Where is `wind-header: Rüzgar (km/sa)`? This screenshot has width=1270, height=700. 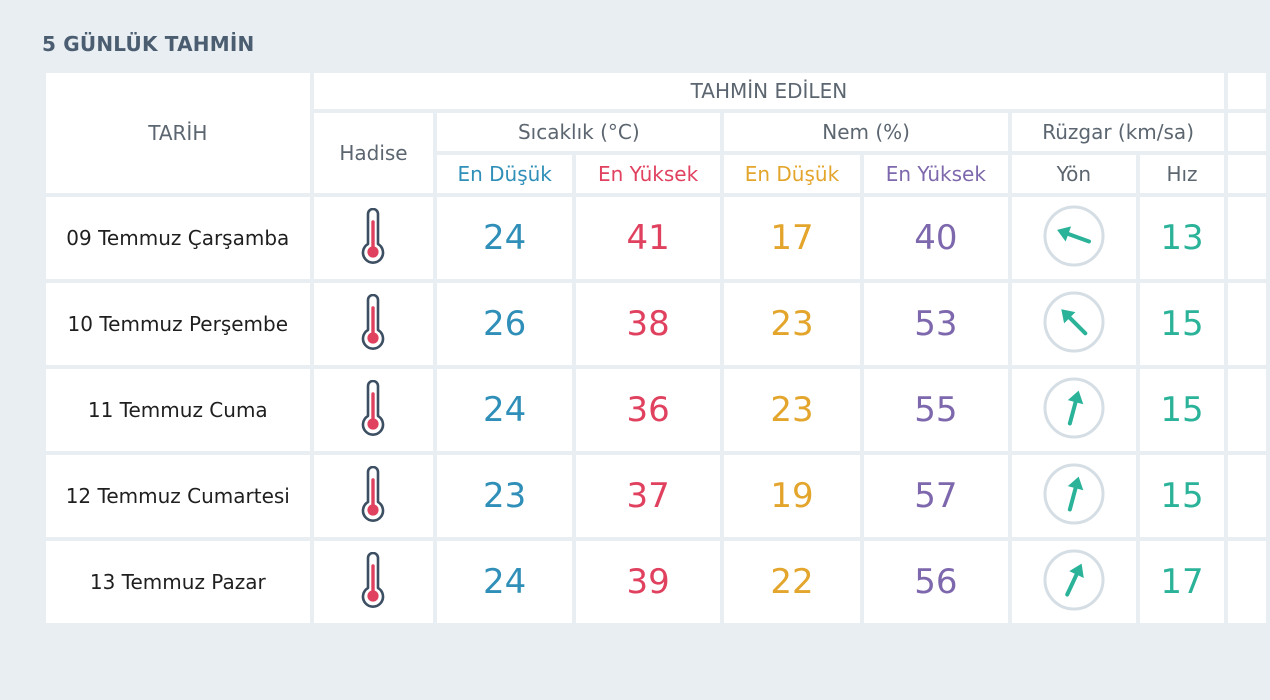
wind-header: Rüzgar (km/sa) is located at coordinates (1118, 132).